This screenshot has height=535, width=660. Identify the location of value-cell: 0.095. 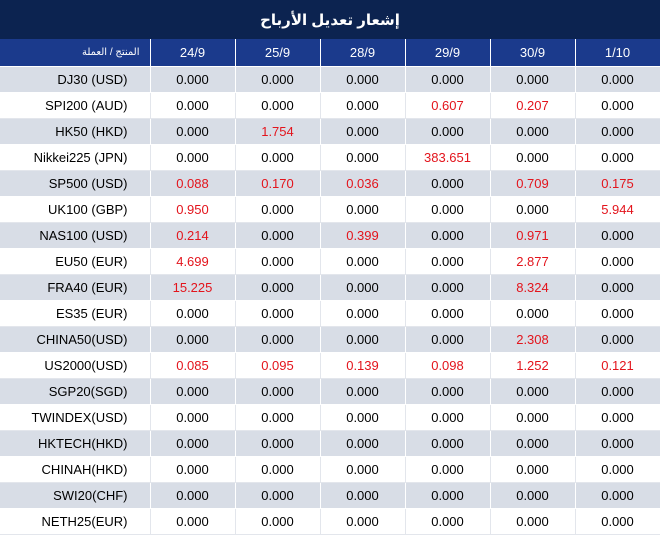
(278, 365).